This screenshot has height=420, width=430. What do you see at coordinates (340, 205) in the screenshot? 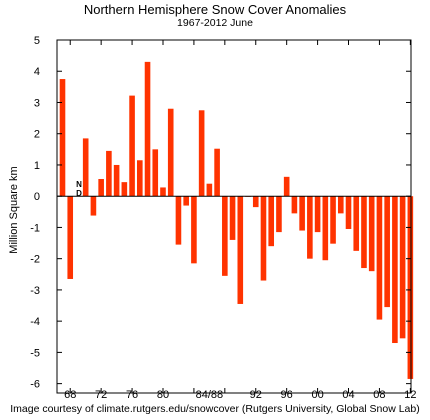
I see `bar-2003` at bounding box center [340, 205].